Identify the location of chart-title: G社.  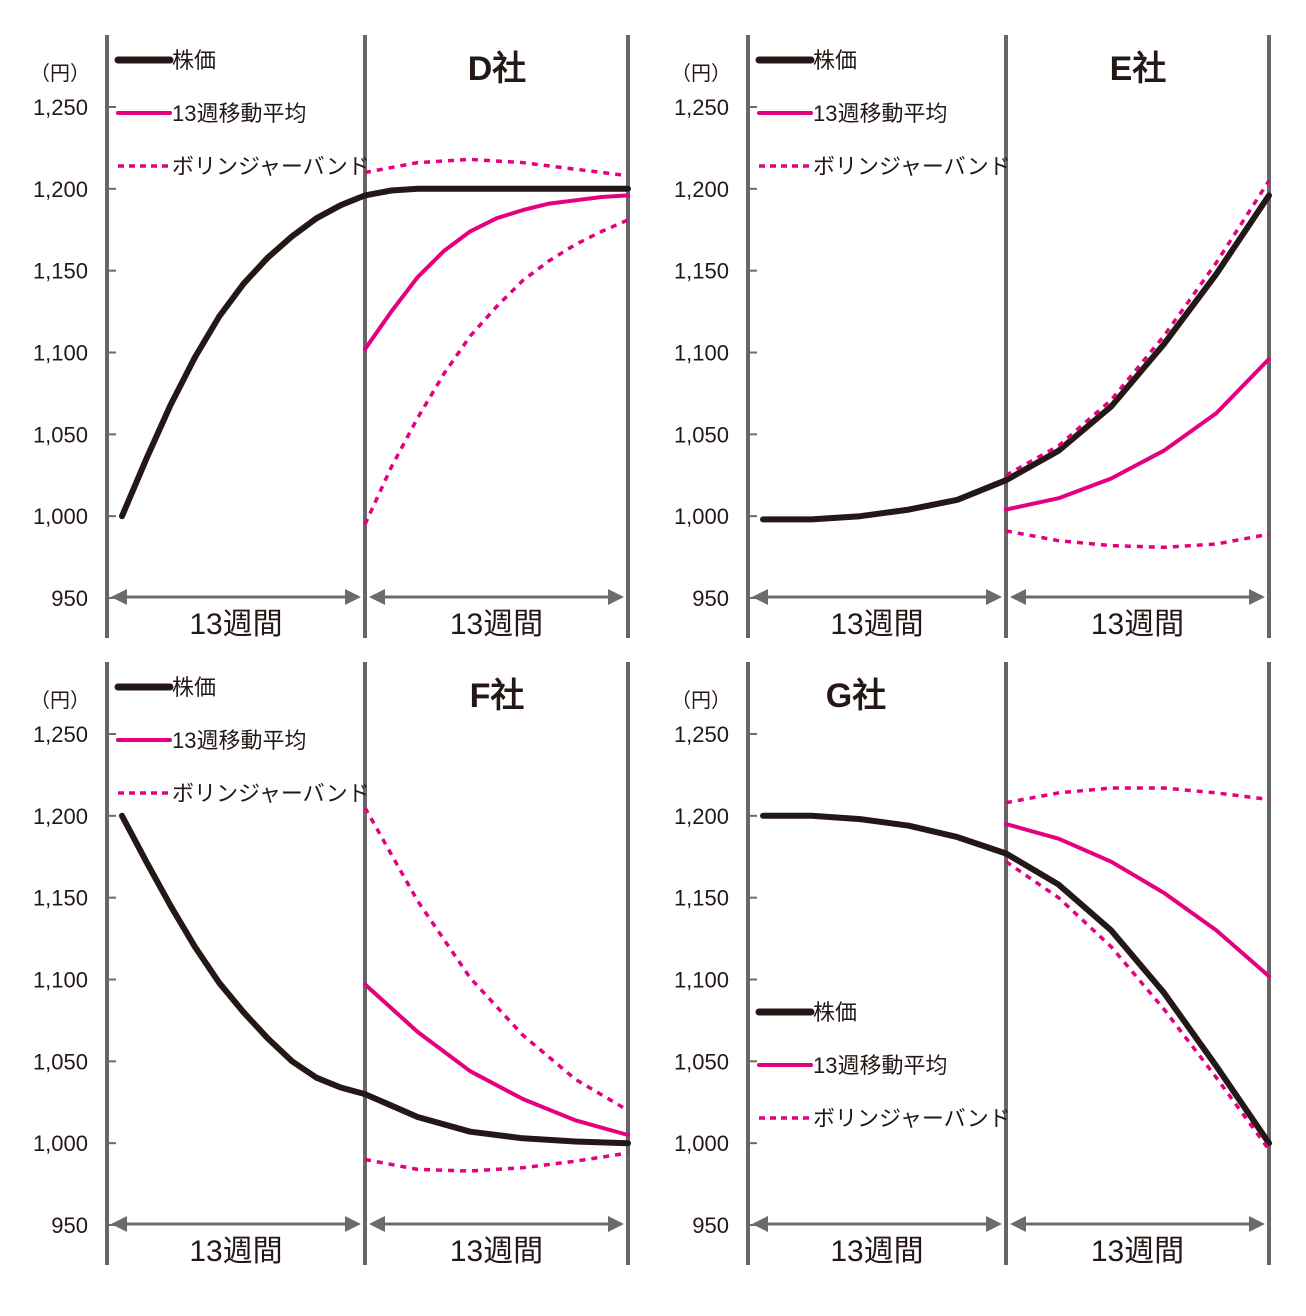
(856, 696).